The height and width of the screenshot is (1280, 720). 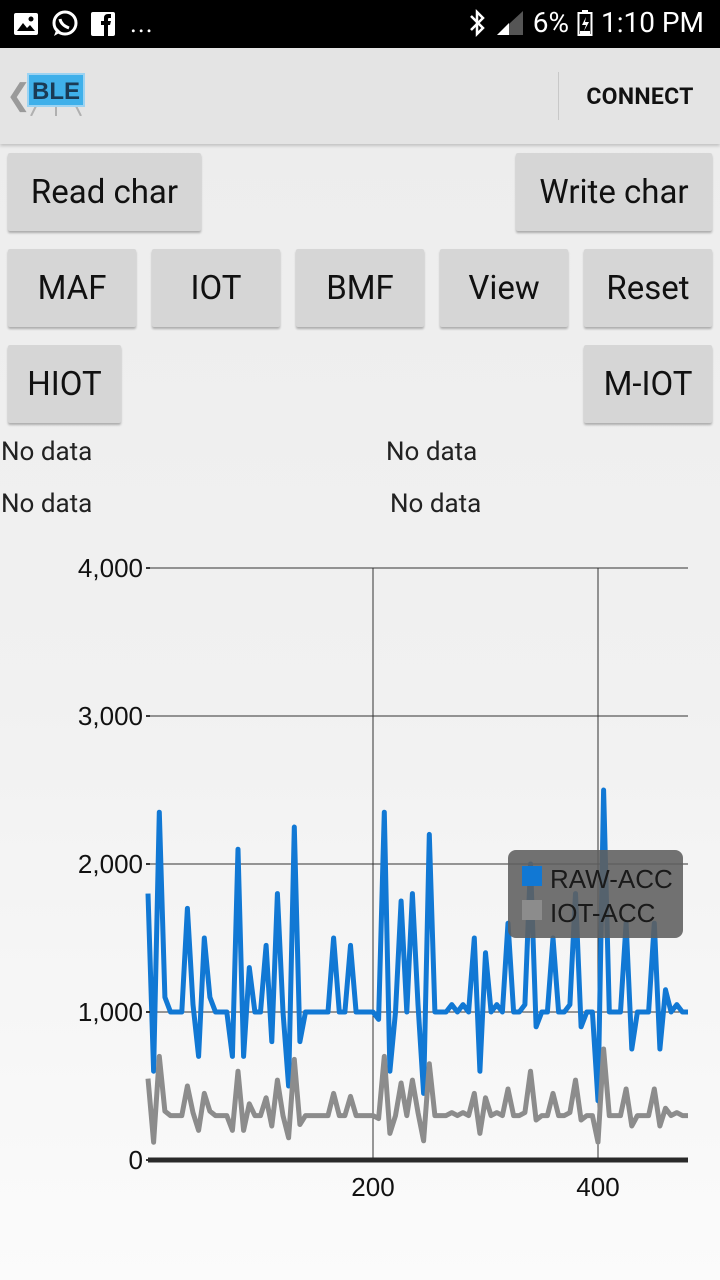 I want to click on reset-button: Reset, so click(x=648, y=288).